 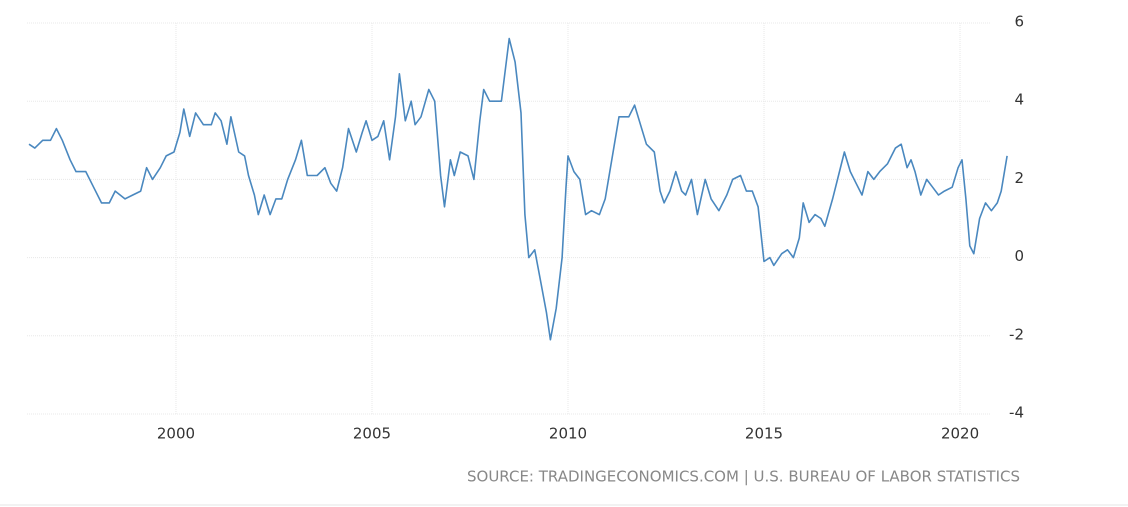 What do you see at coordinates (1019, 178) in the screenshot?
I see `y-tick-label: 2` at bounding box center [1019, 178].